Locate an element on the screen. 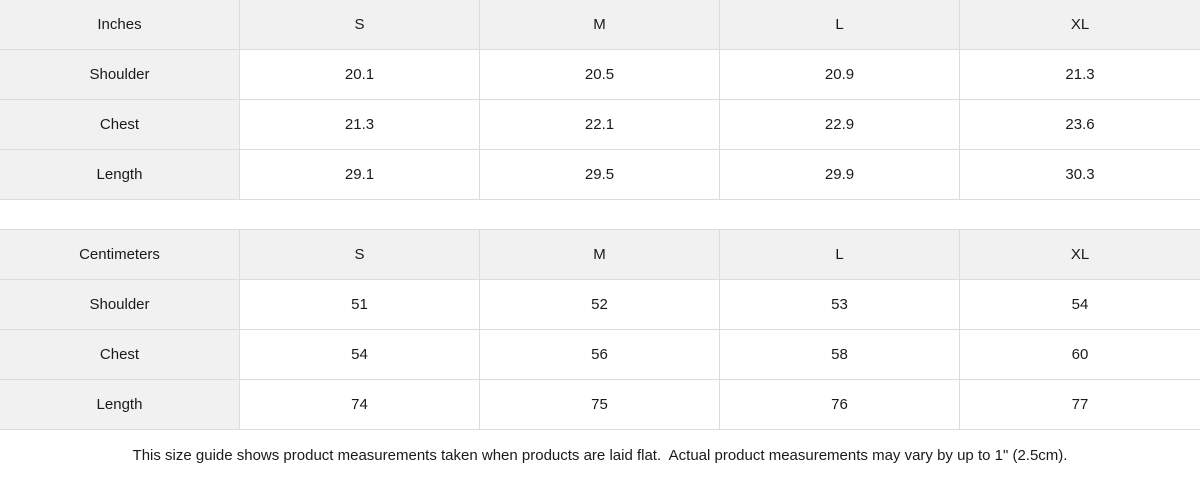  value-cell: 77 is located at coordinates (1080, 404).